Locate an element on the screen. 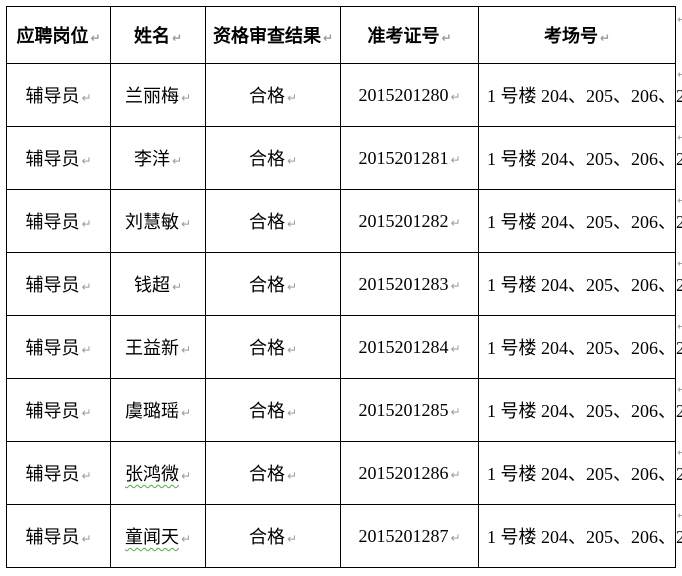  cell-ticket: 2015201287 ↵ is located at coordinates (409, 536).